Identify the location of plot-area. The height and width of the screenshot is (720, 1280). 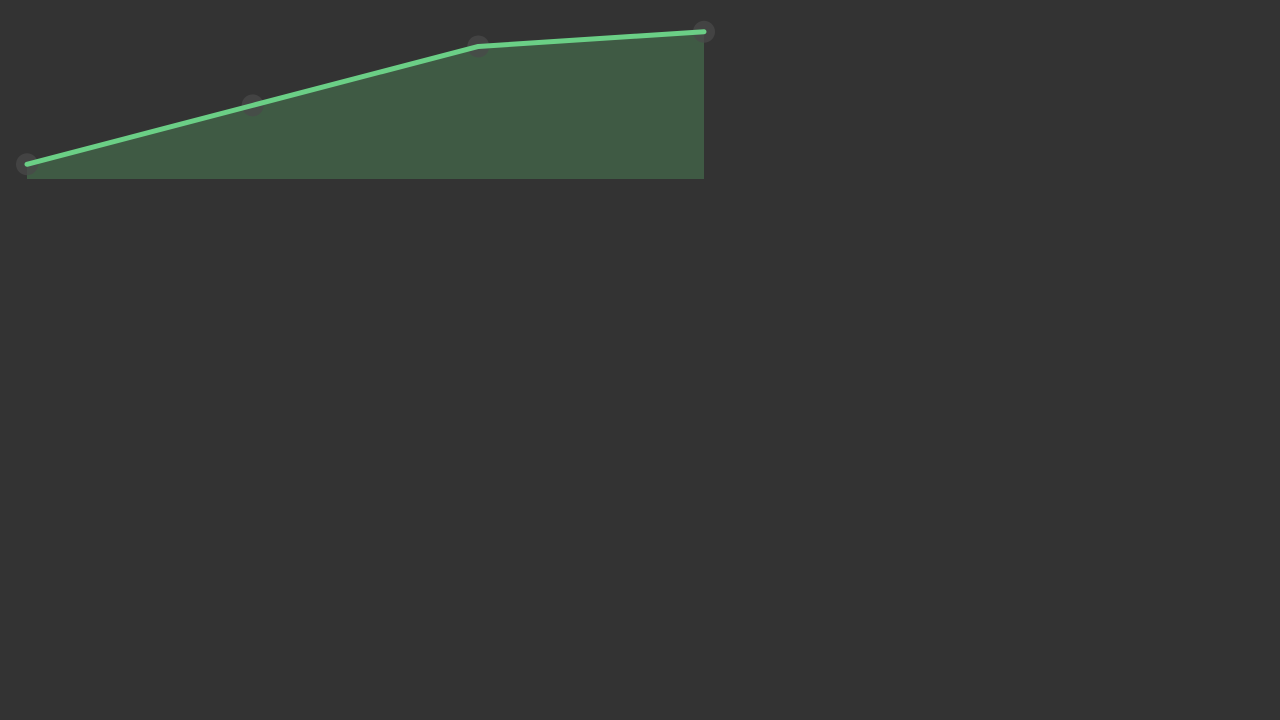
(365, 100).